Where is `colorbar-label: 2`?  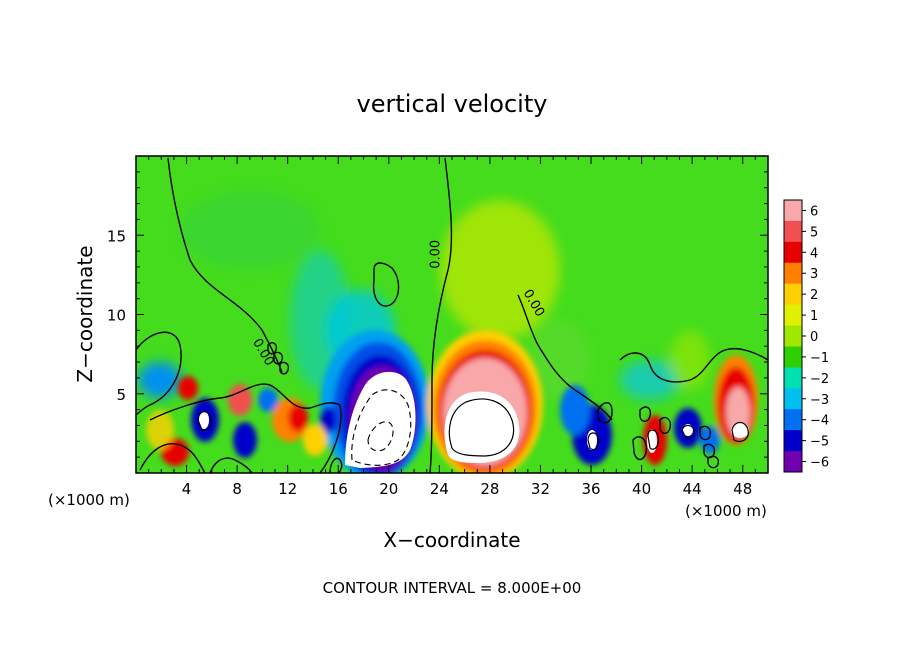
colorbar-label: 2 is located at coordinates (814, 295).